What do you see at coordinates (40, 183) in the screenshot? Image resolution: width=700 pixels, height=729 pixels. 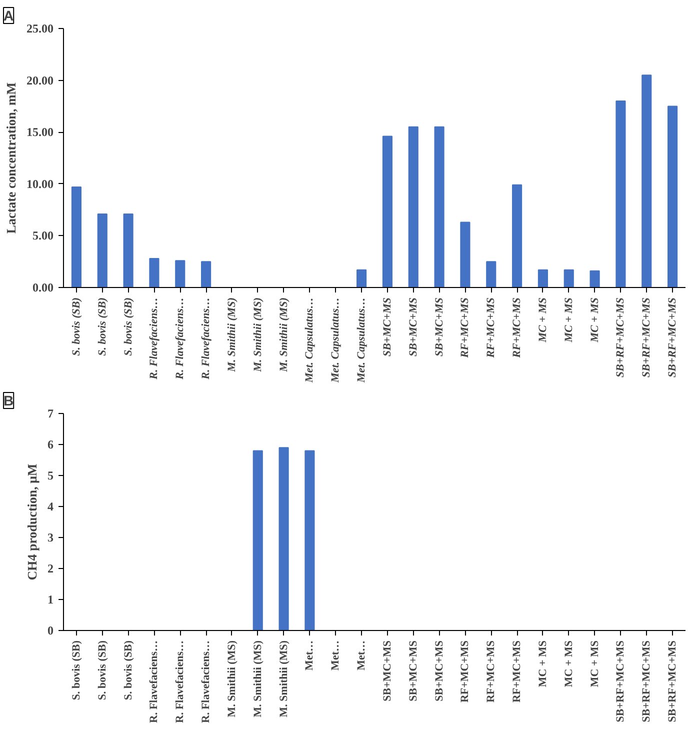 I see `y-tick-label: 10.00` at bounding box center [40, 183].